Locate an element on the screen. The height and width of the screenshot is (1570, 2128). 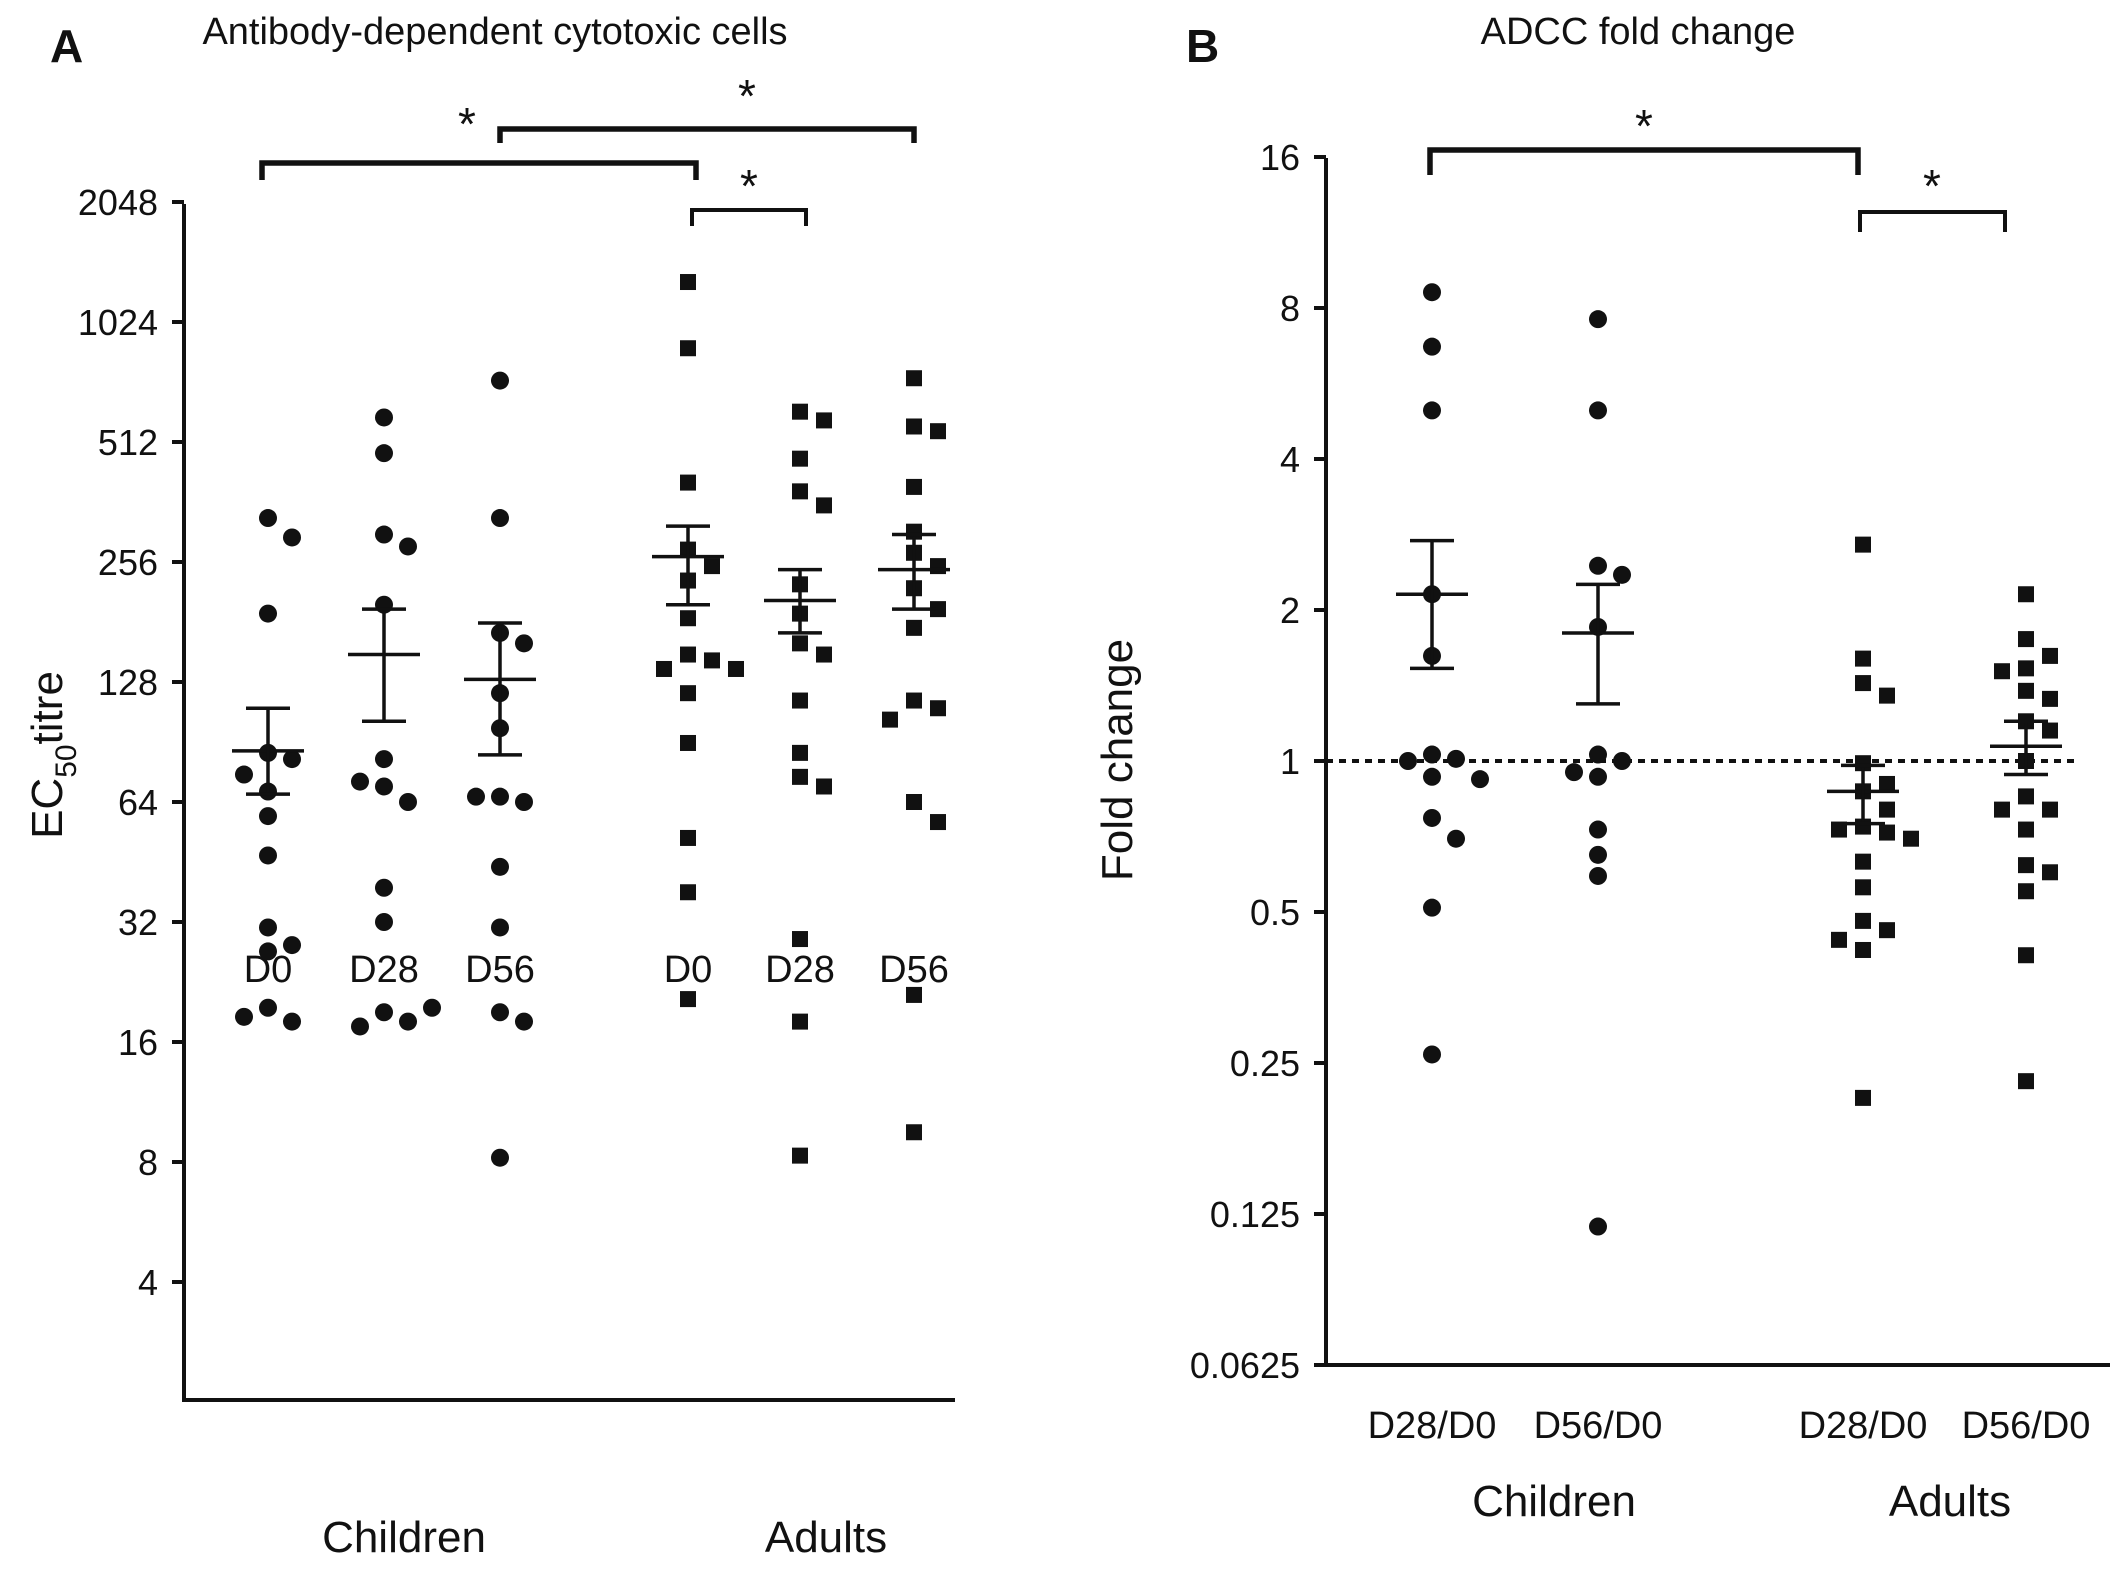
y-tick-label: 512 is located at coordinates (128, 442).